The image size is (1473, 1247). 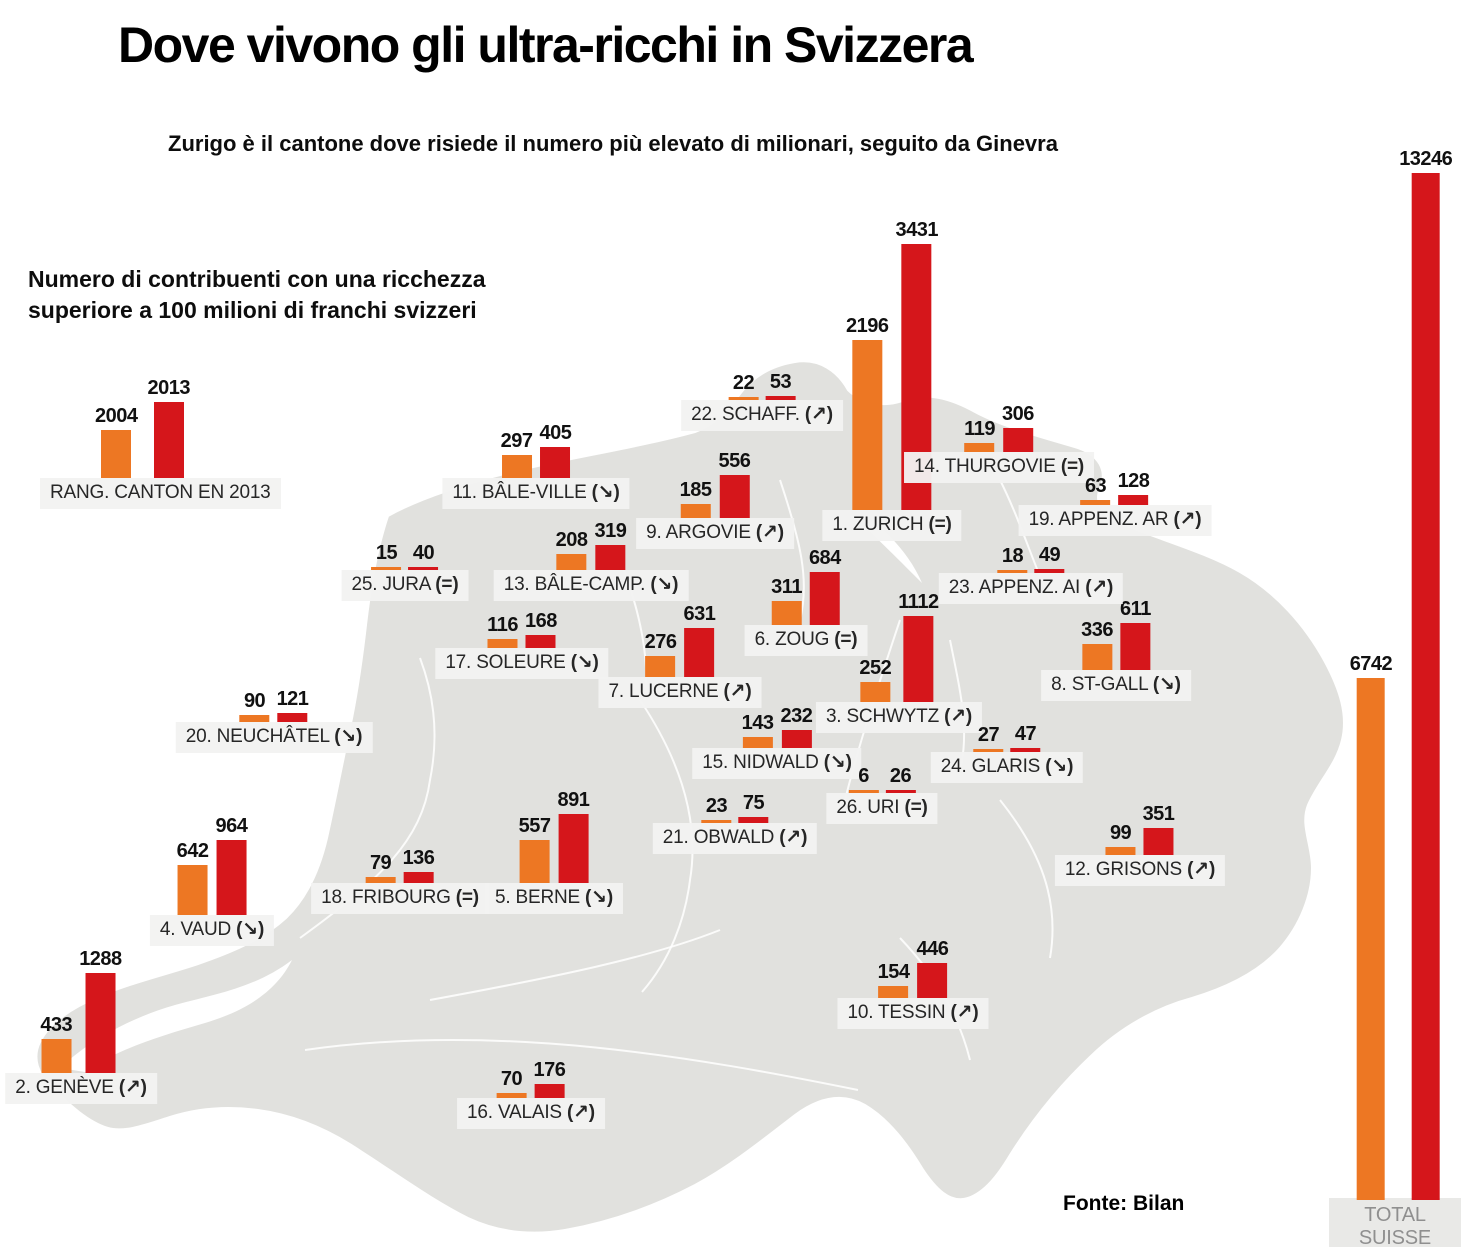 What do you see at coordinates (753, 803) in the screenshot?
I see `canton-value-2013: 75` at bounding box center [753, 803].